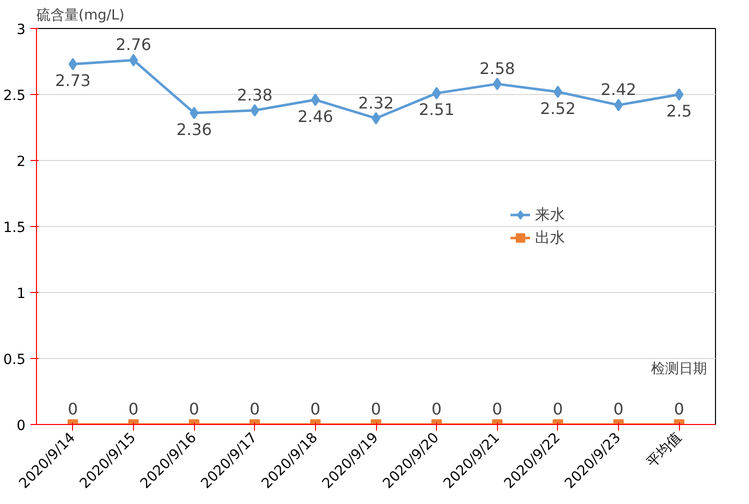 This screenshot has height=504, width=749. Describe the element at coordinates (618, 90) in the screenshot. I see `data-label: 2.42` at that location.